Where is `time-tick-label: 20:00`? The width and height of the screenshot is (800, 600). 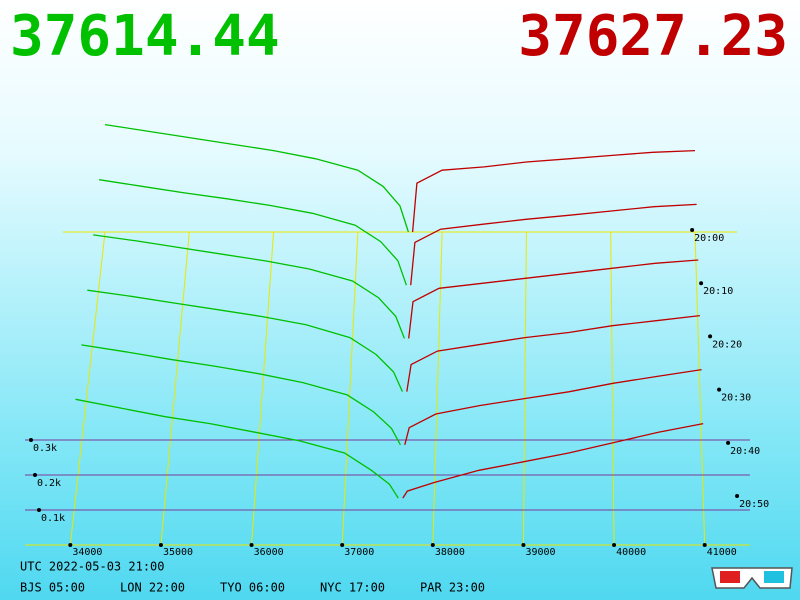 time-tick-label: 20:00 is located at coordinates (709, 238).